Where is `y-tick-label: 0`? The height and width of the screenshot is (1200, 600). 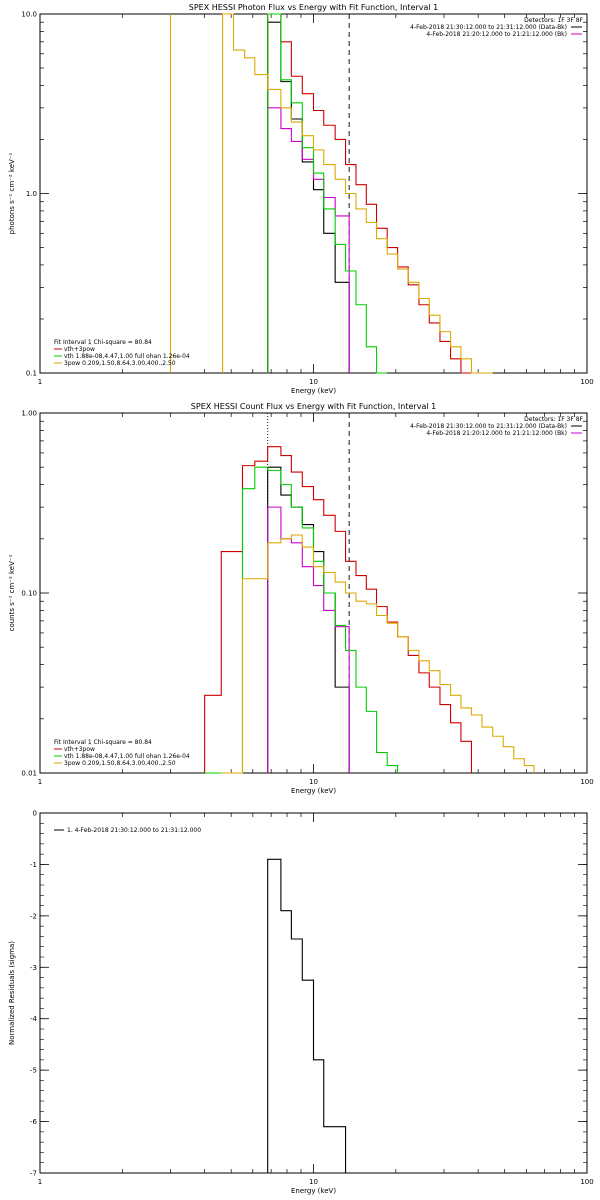
y-tick-label: 0 is located at coordinates (35, 814).